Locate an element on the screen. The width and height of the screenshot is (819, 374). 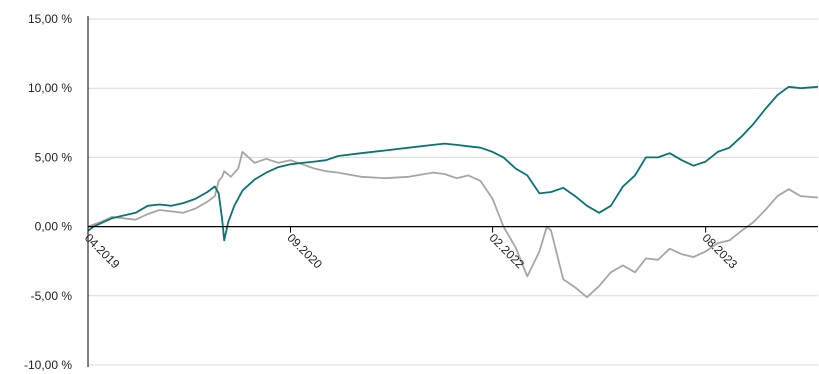
y-tick-label: 5,00 % is located at coordinates (54, 157).